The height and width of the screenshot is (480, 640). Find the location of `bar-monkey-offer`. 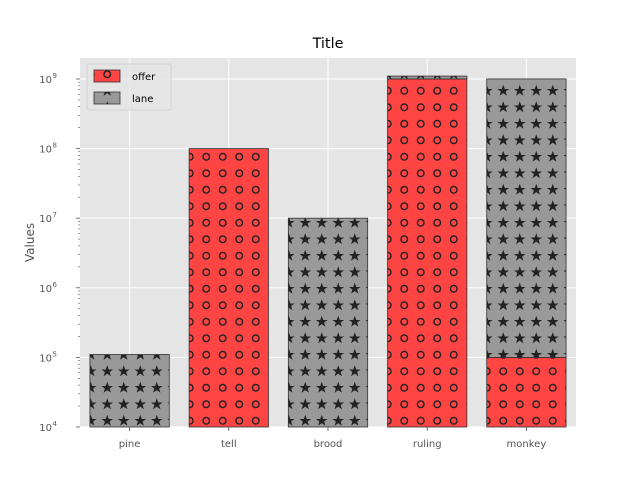

bar-monkey-offer is located at coordinates (526, 392).